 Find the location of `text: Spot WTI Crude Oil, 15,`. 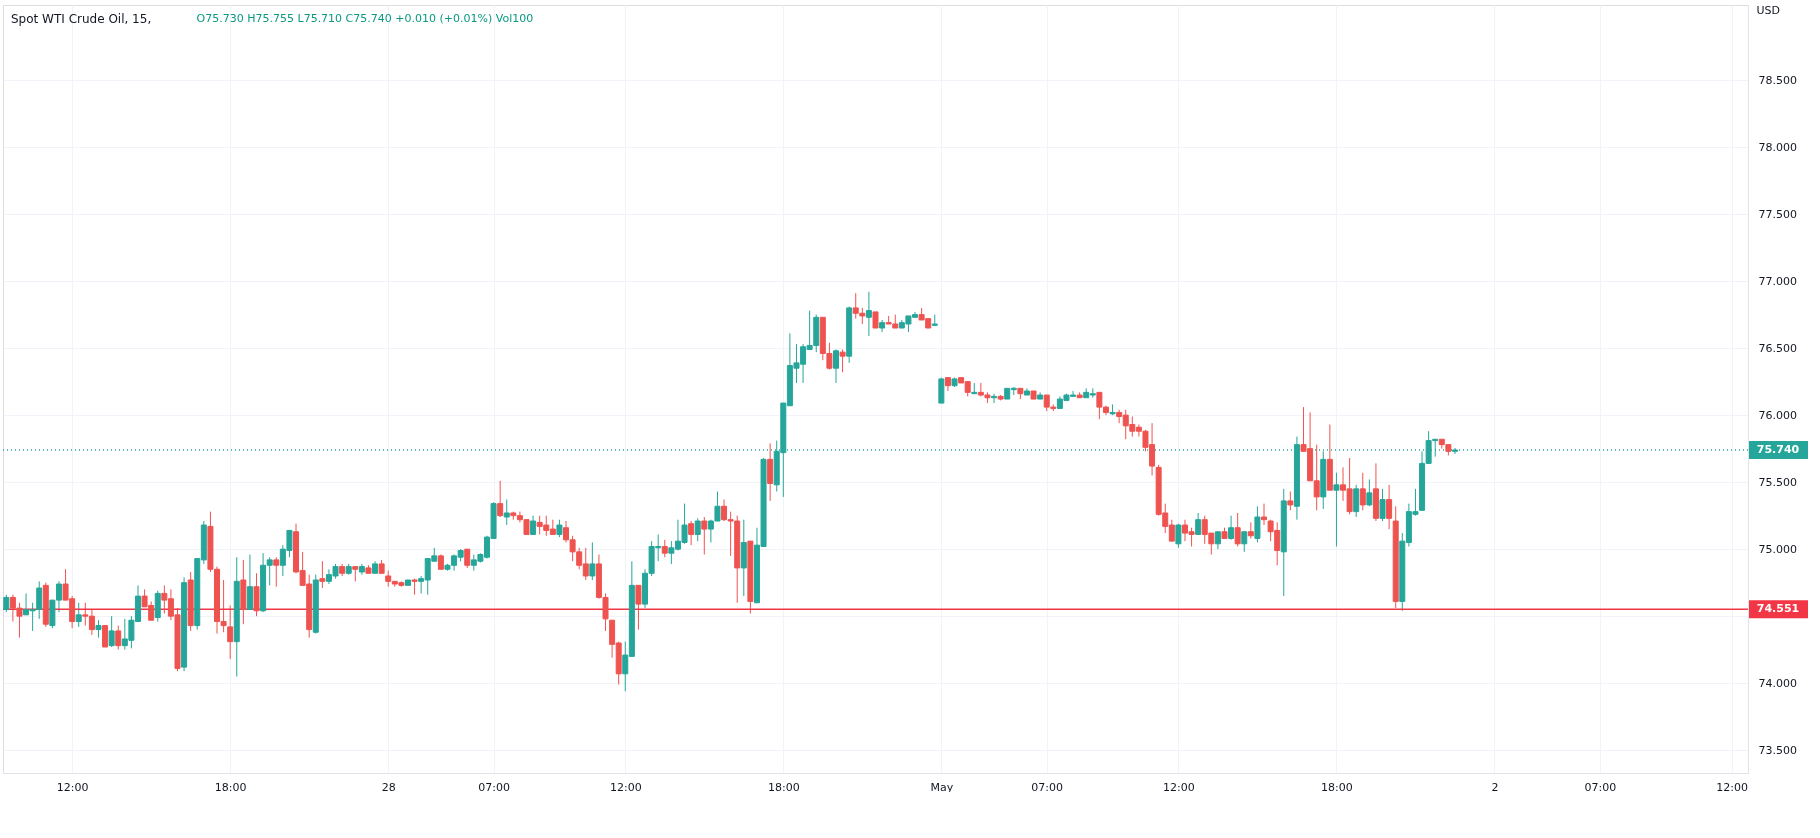

text: Spot WTI Crude Oil, 15, is located at coordinates (81, 19).